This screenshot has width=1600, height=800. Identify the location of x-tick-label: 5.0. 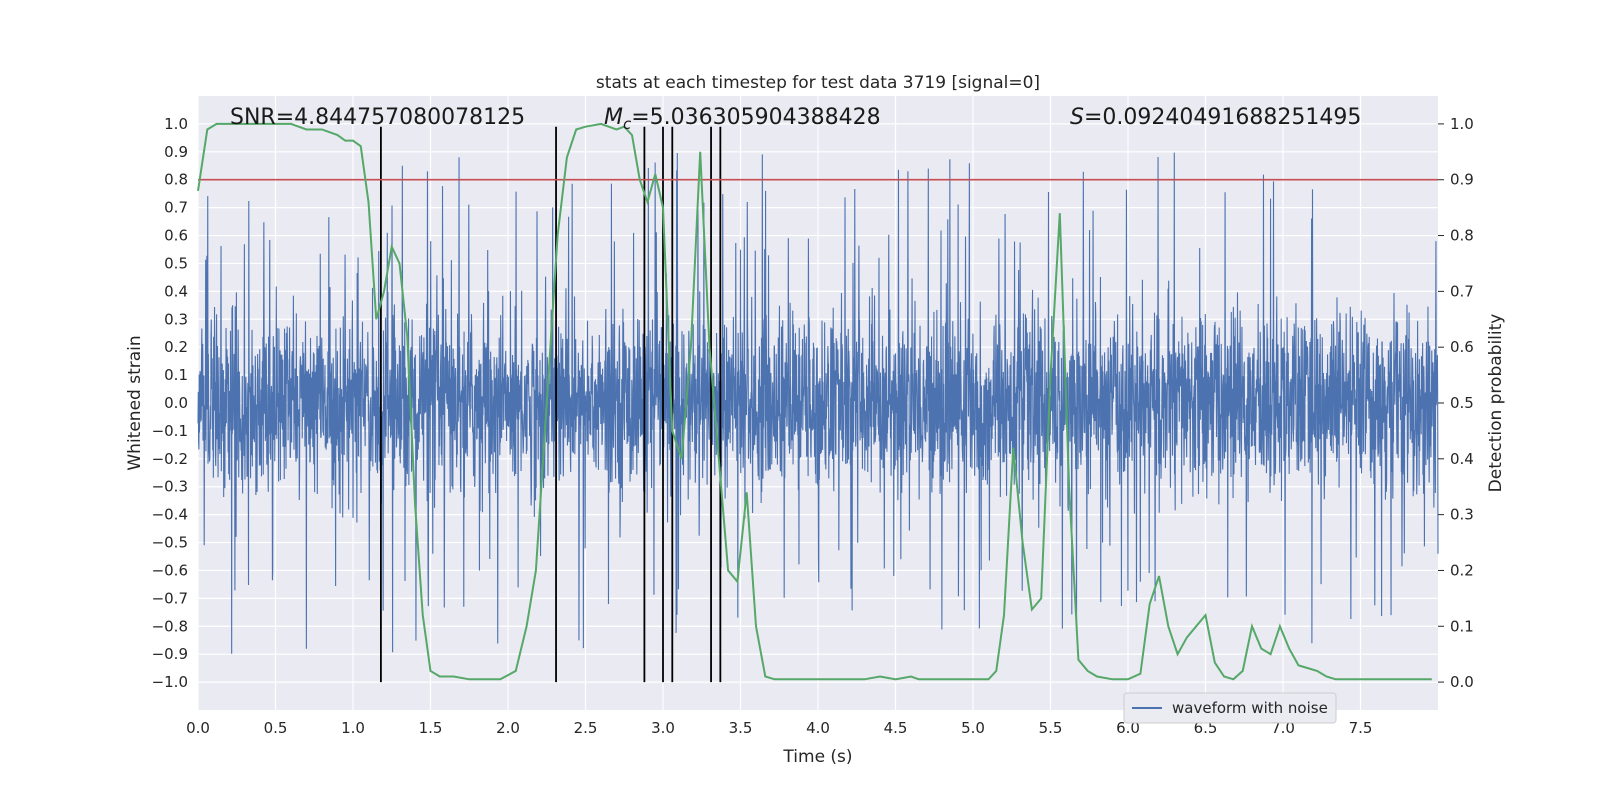
(973, 728).